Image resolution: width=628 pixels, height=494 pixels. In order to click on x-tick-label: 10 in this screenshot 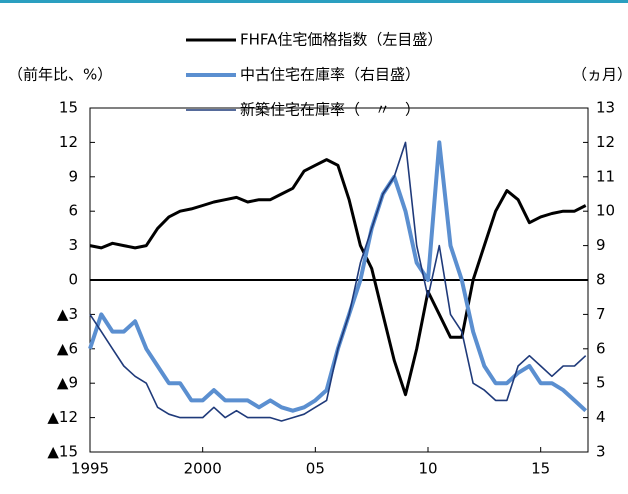, I will do `click(427, 469)`.